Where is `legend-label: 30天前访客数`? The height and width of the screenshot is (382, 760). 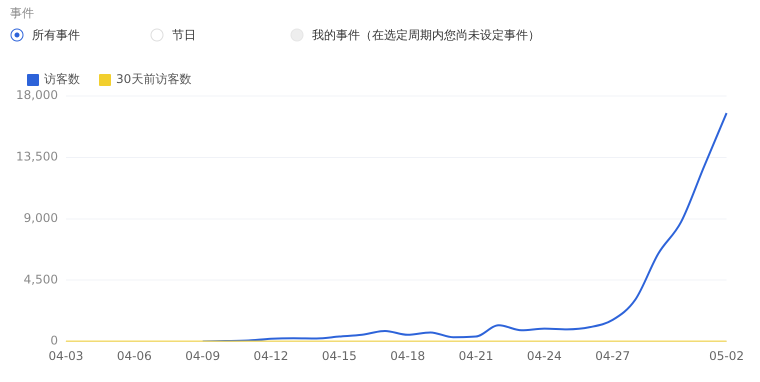
legend-label: 30天前访客数 is located at coordinates (154, 79).